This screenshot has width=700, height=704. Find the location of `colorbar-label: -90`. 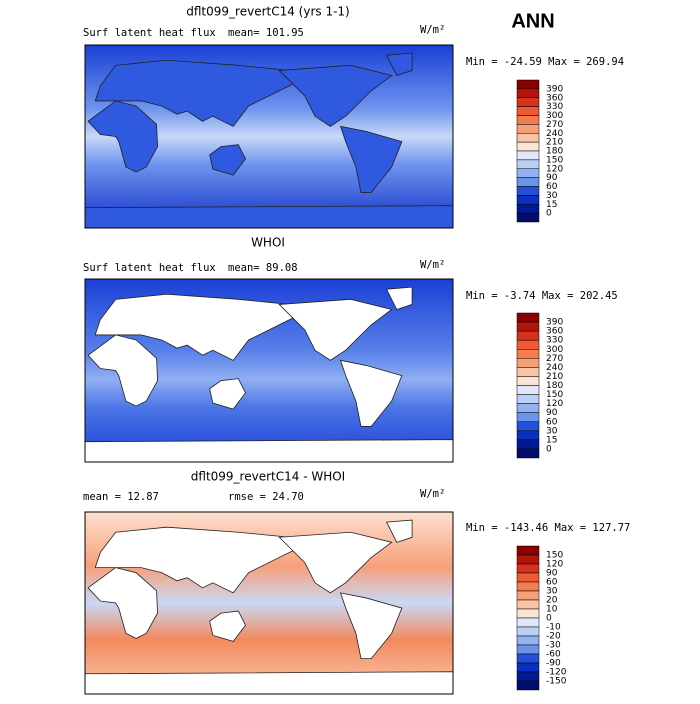

colorbar-label: -90 is located at coordinates (553, 664).